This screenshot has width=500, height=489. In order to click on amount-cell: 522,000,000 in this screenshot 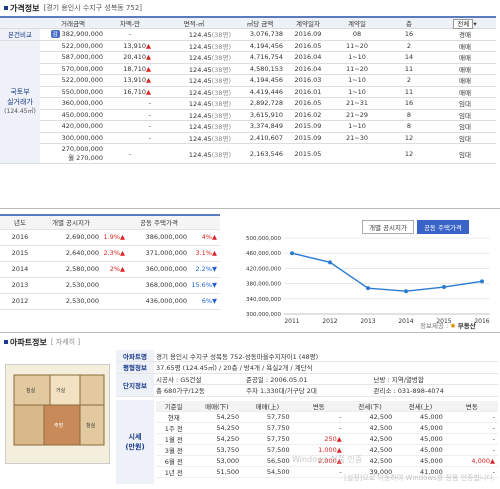, I will do `click(73, 80)`.